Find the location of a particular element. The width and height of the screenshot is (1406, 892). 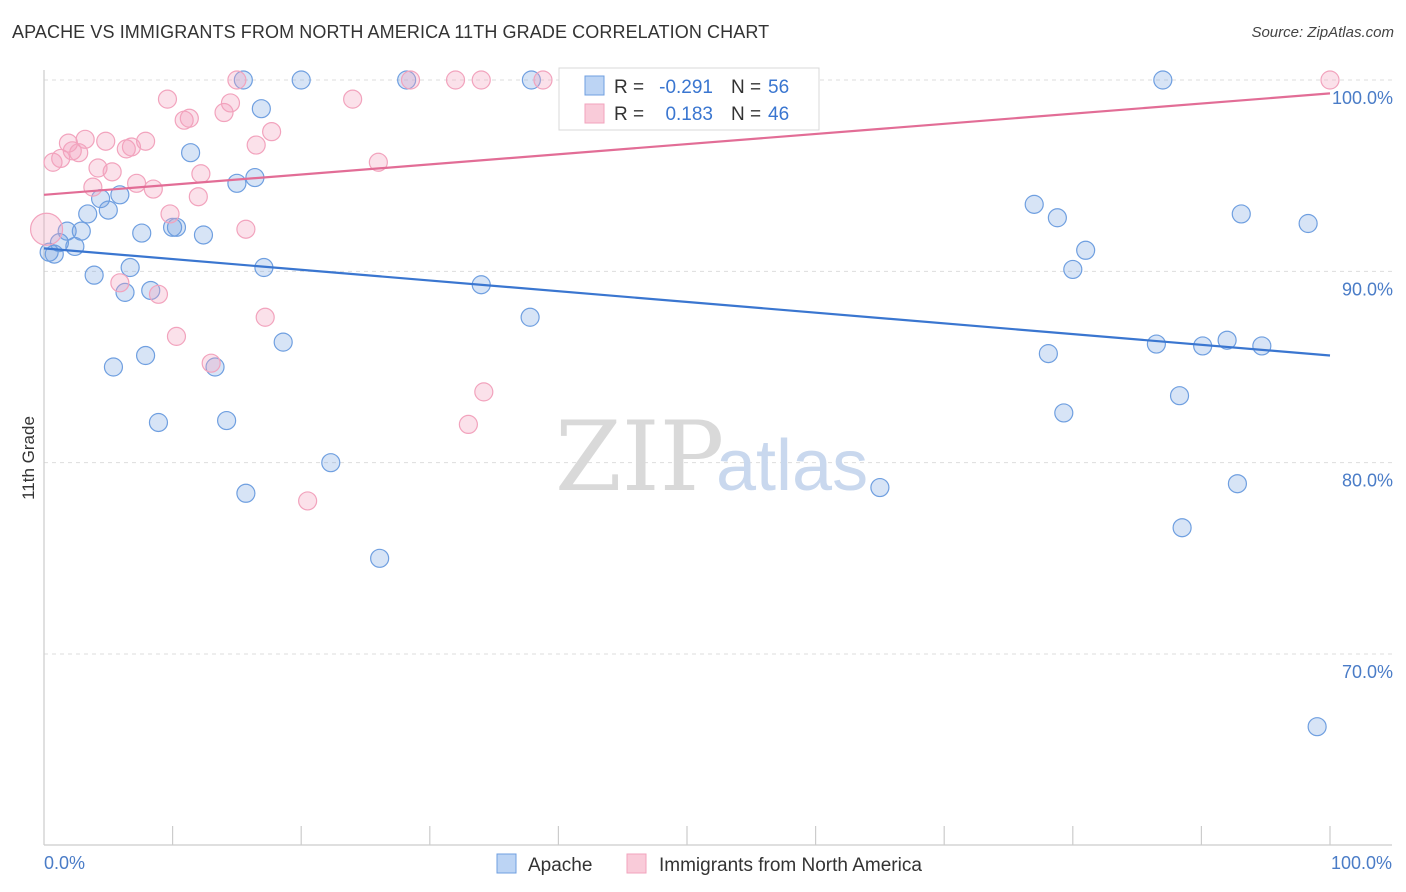

series-legend: Apache Immigrants from North America is located at coordinates (709, 864).